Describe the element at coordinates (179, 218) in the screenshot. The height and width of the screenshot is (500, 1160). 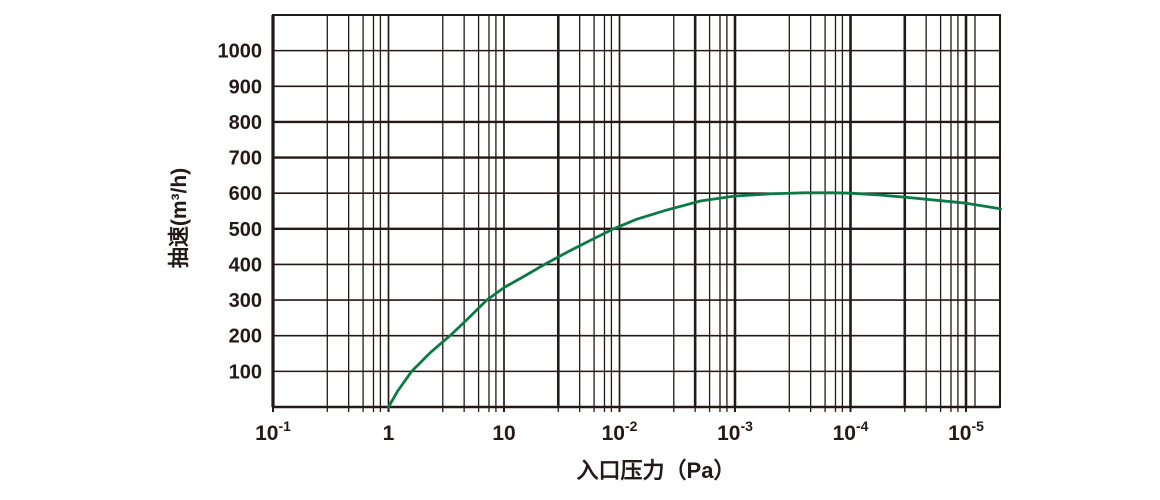
I see `y-axis-title: 抽速(m³/h)` at that location.